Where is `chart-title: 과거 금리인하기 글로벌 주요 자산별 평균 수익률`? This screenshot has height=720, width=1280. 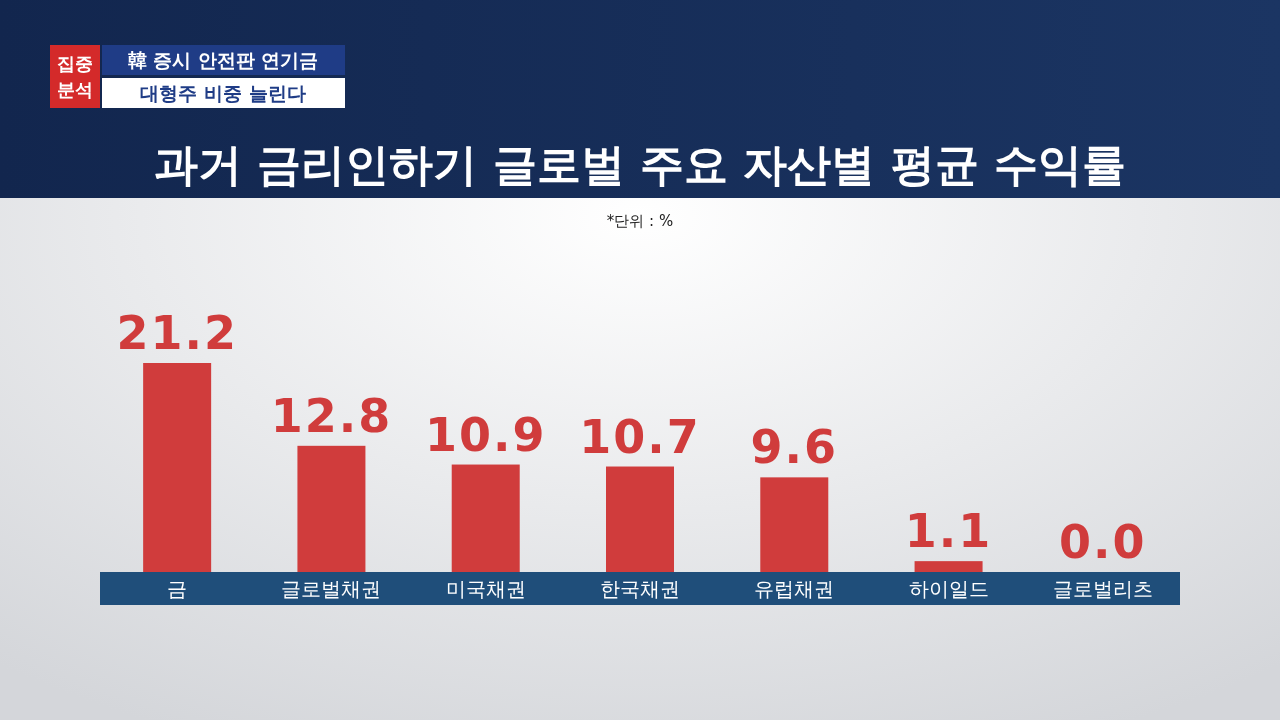
chart-title: 과거 금리인하기 글로벌 주요 자산별 평균 수익률 is located at coordinates (640, 164).